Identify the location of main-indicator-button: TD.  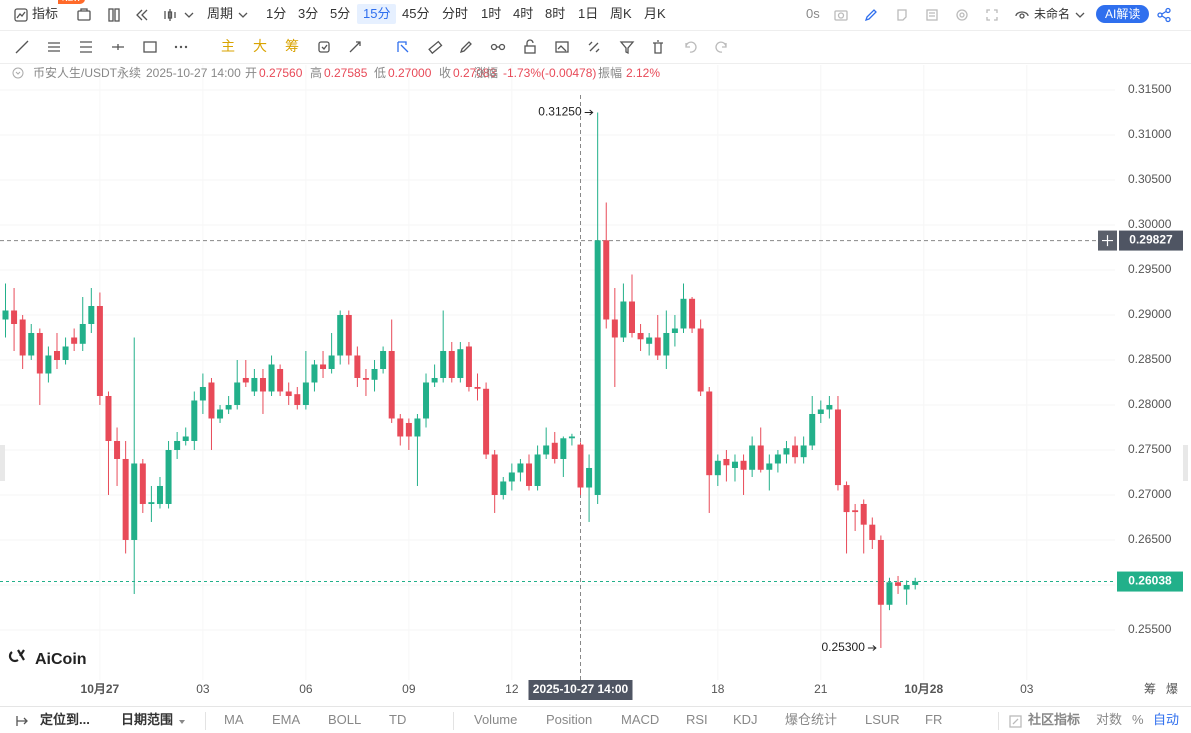
(398, 719).